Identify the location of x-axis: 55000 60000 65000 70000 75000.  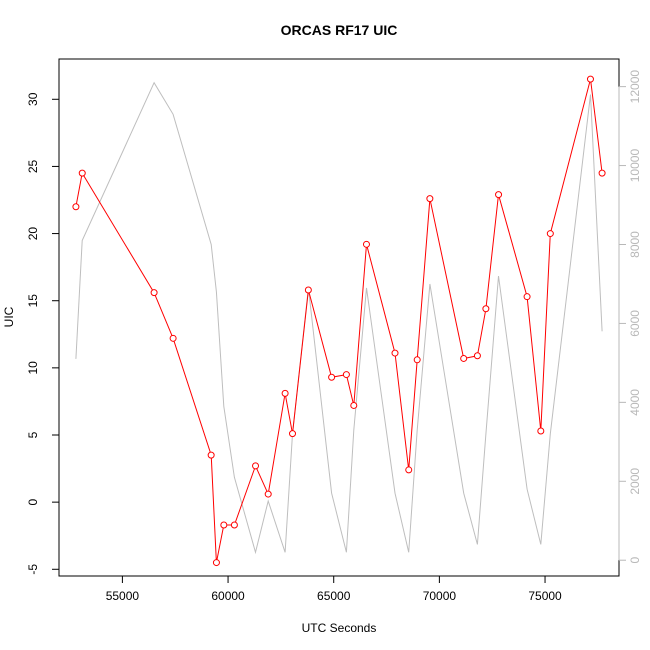
(334, 589).